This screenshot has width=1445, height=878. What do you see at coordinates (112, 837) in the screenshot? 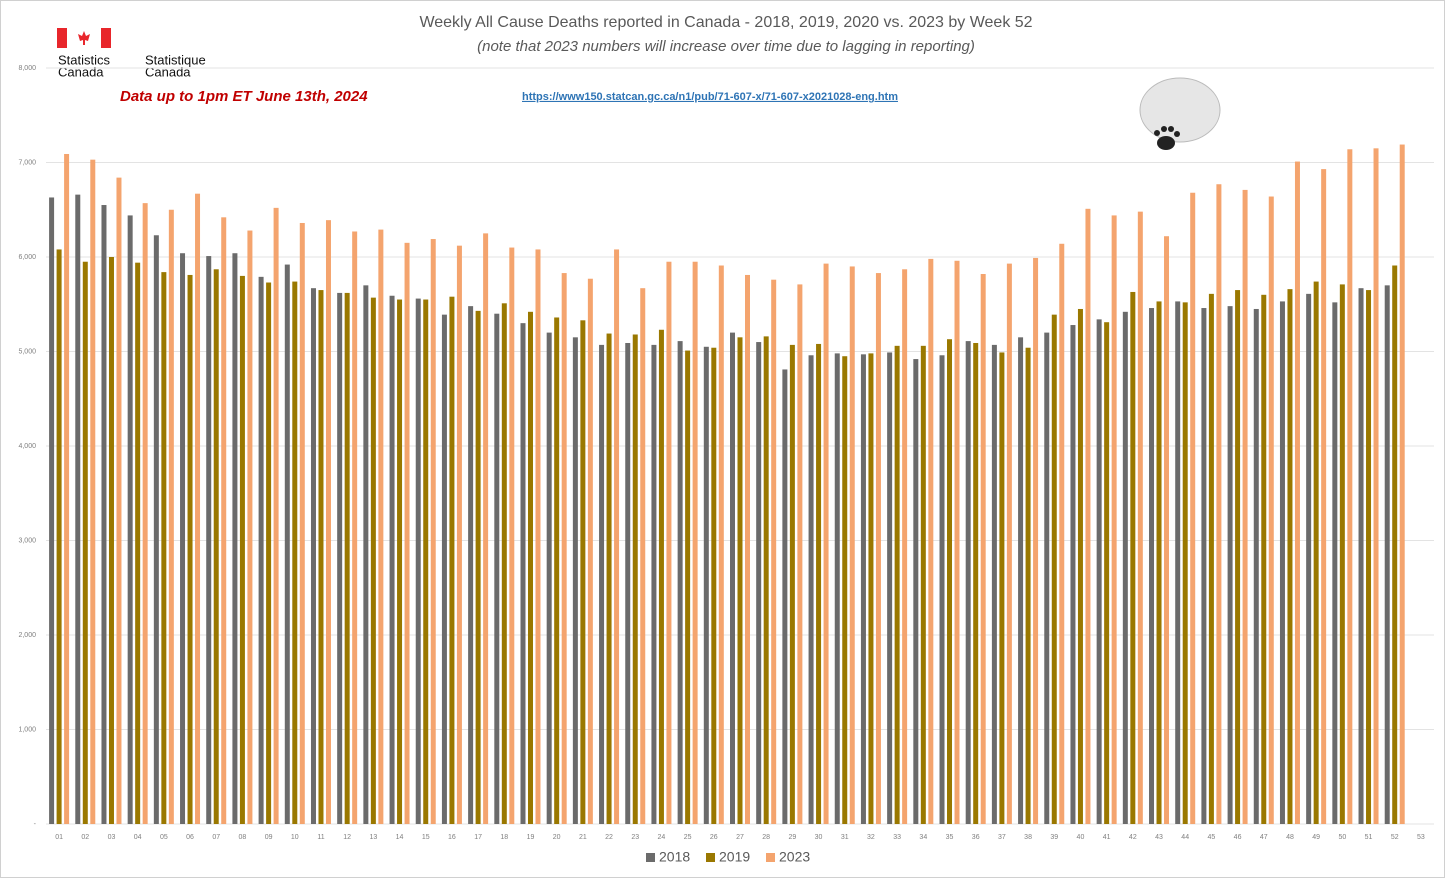
I see `x-tick-label: 03` at bounding box center [112, 837].